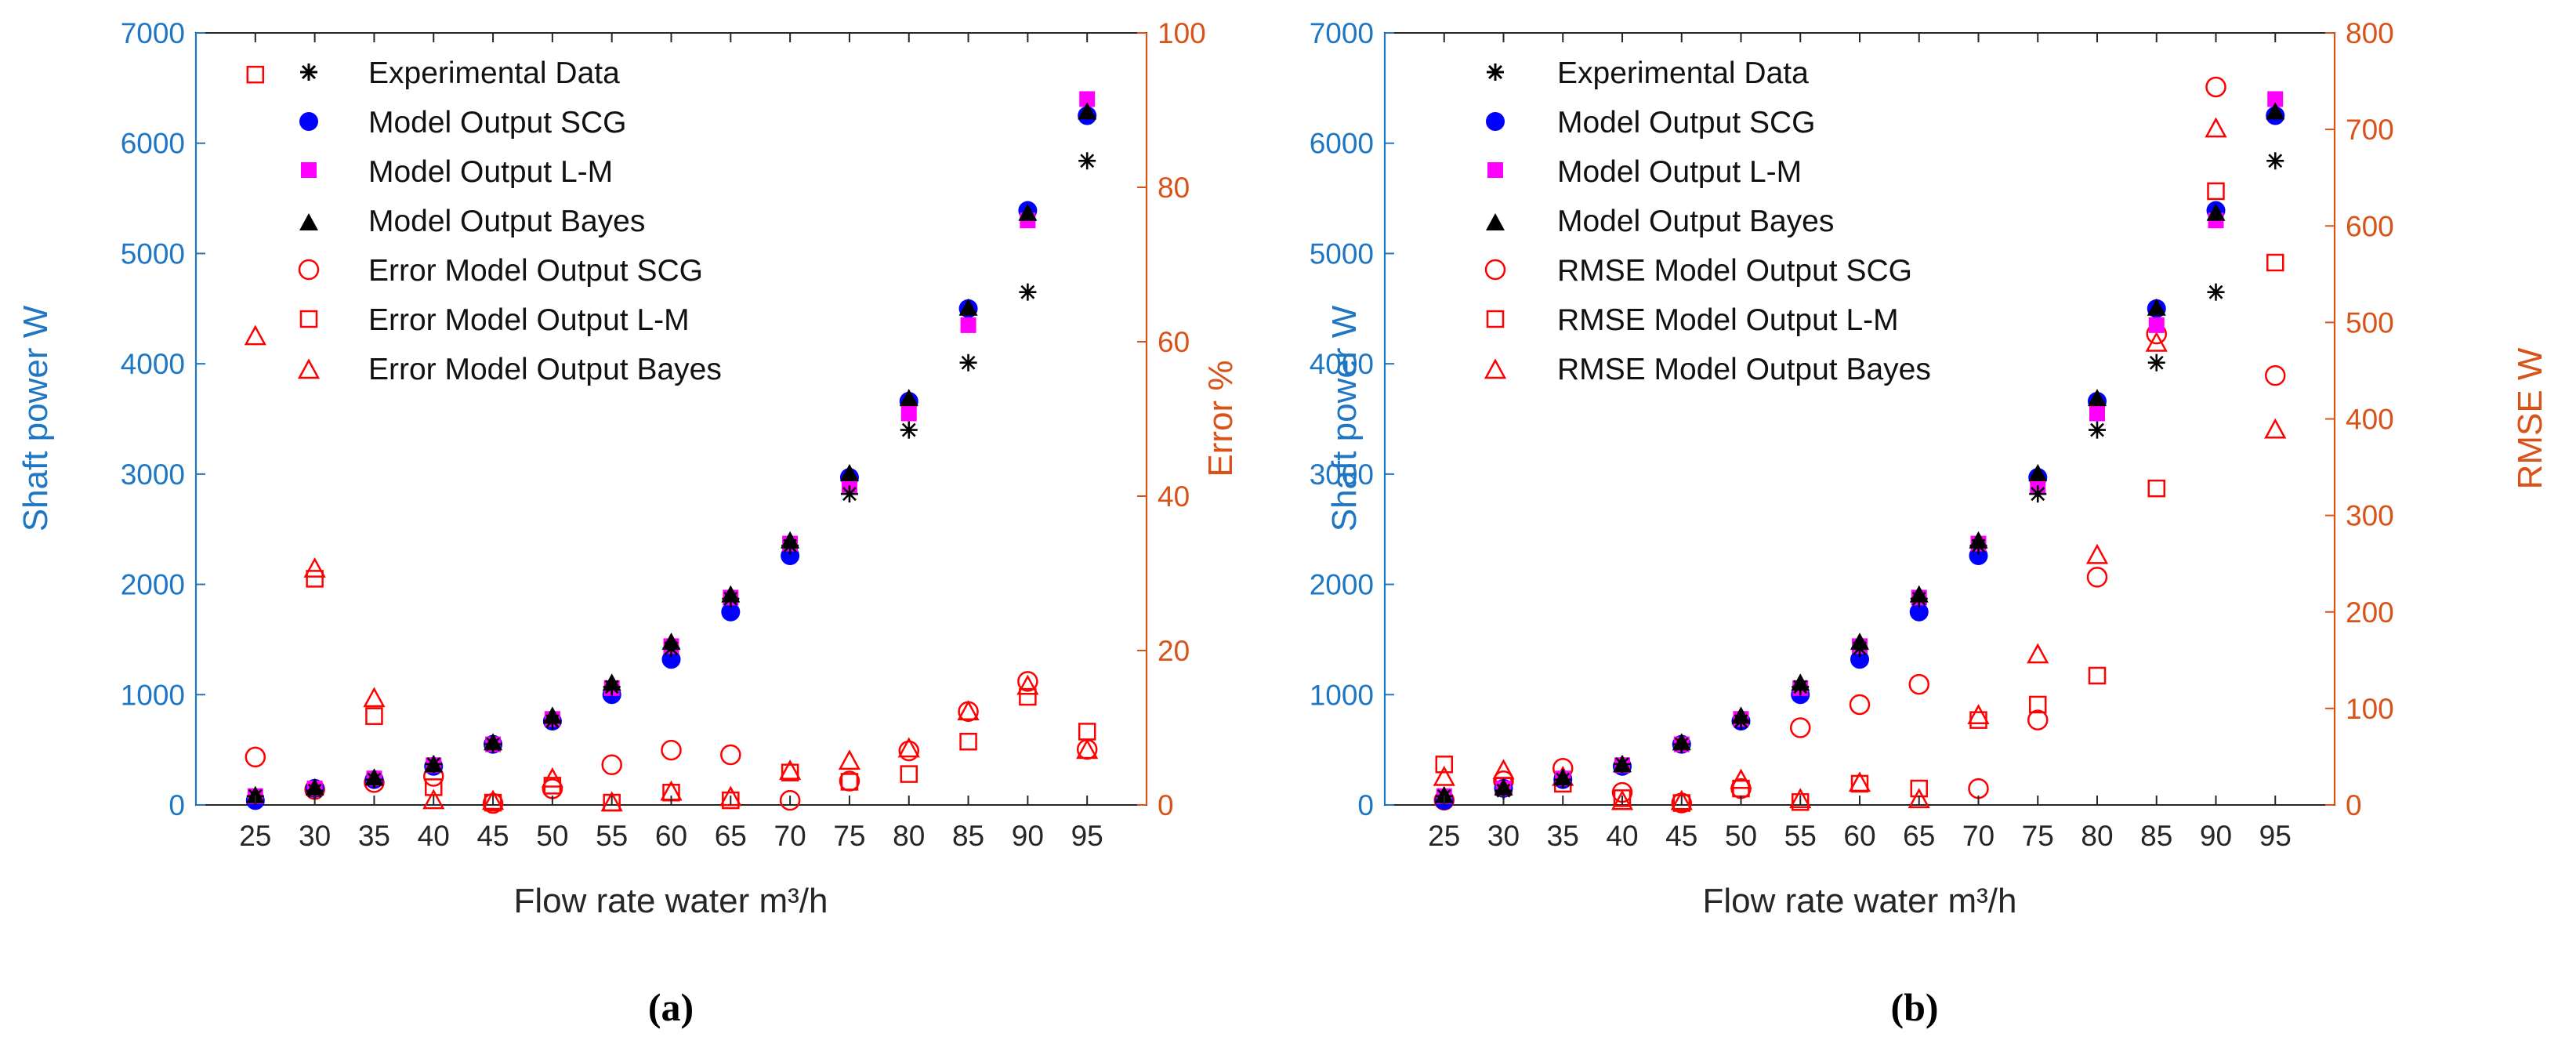  Describe the element at coordinates (1741, 836) in the screenshot. I see `x-tick-label: 50` at that location.